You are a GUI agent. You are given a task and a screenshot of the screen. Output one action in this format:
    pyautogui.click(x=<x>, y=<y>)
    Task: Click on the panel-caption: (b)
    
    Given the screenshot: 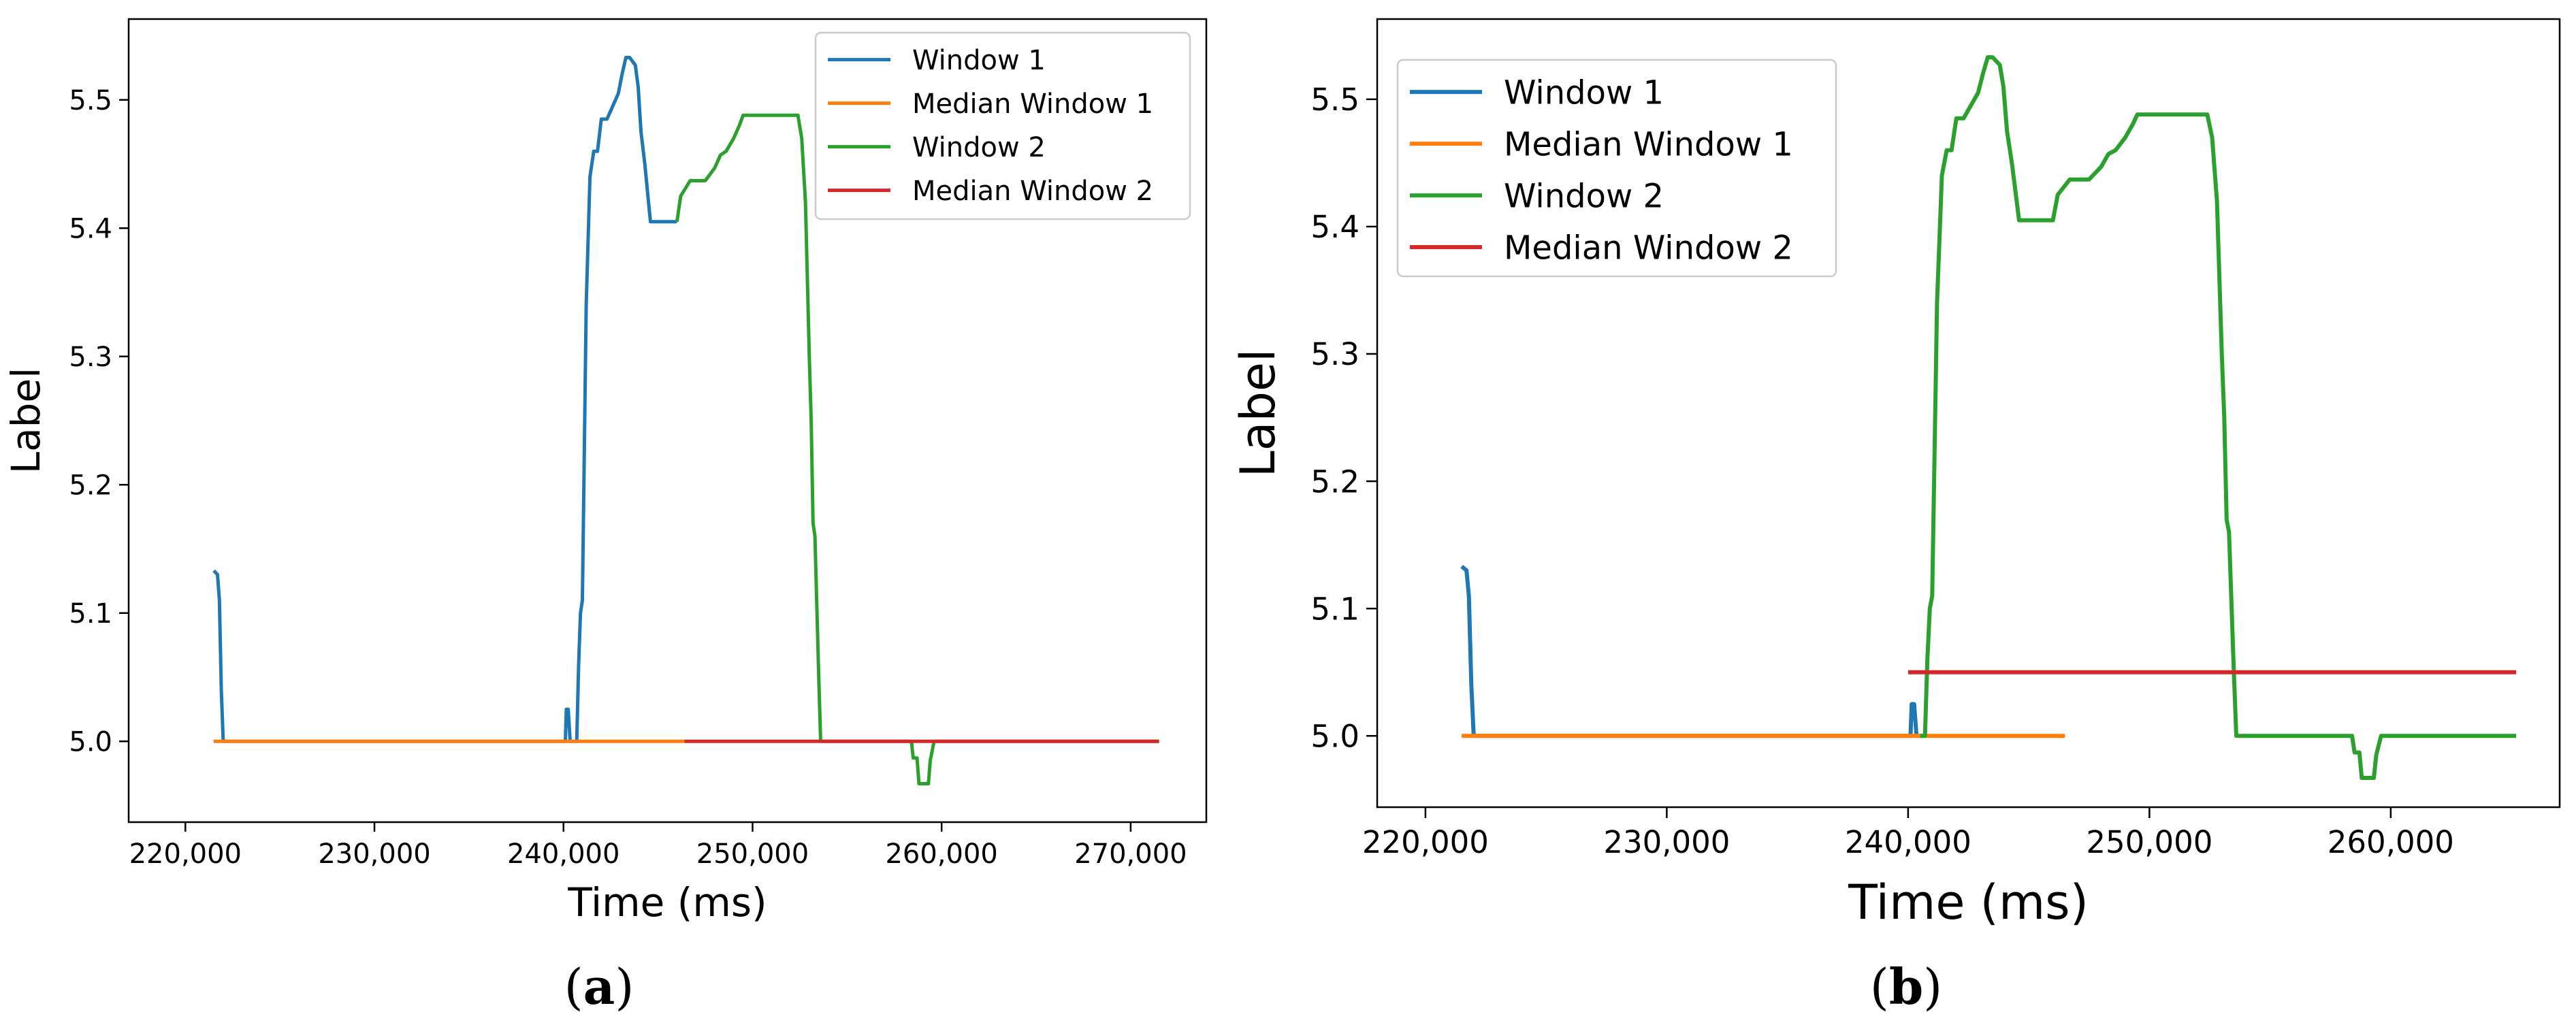 What is the action you would take?
    pyautogui.click(x=1907, y=987)
    